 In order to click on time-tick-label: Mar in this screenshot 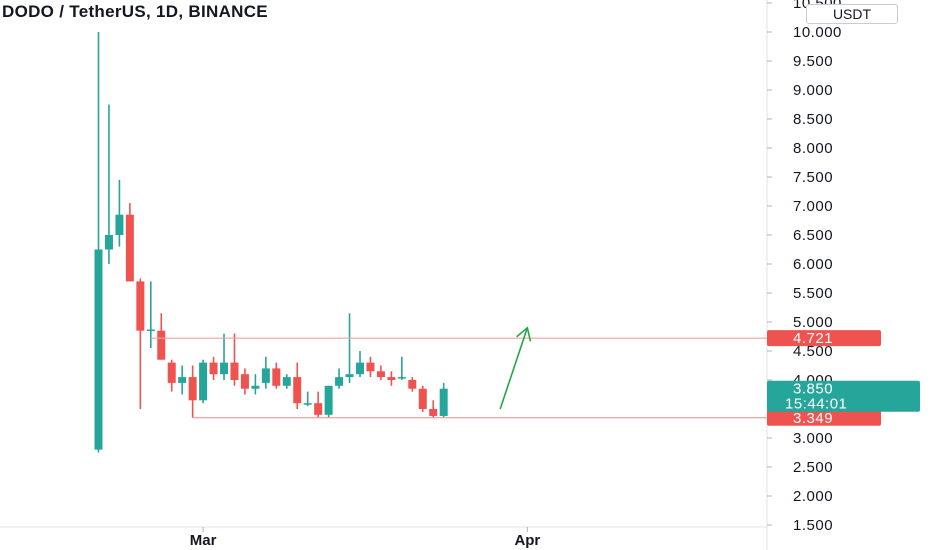, I will do `click(203, 540)`.